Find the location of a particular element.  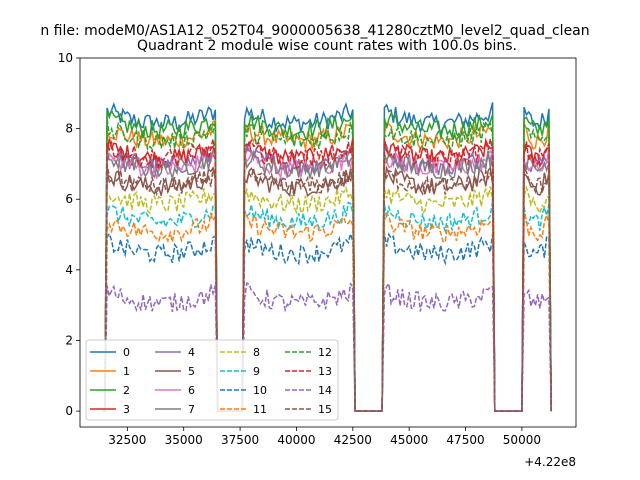

y-tick-label: 8 is located at coordinates (69, 129).